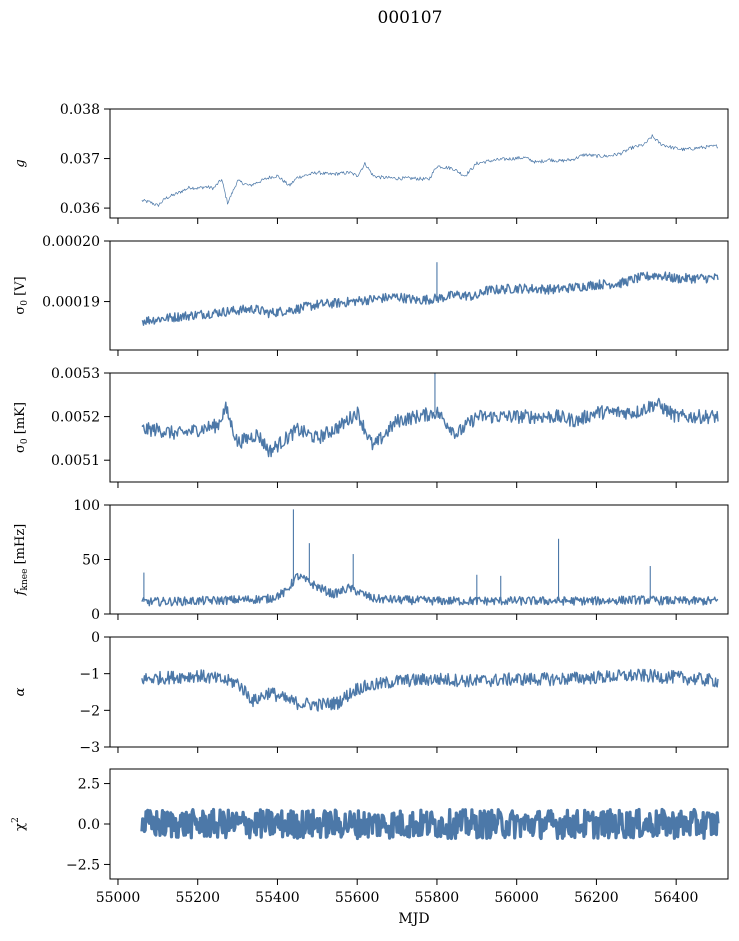 The width and height of the screenshot is (739, 941). I want to click on y-tick-label: 0.038, so click(80, 110).